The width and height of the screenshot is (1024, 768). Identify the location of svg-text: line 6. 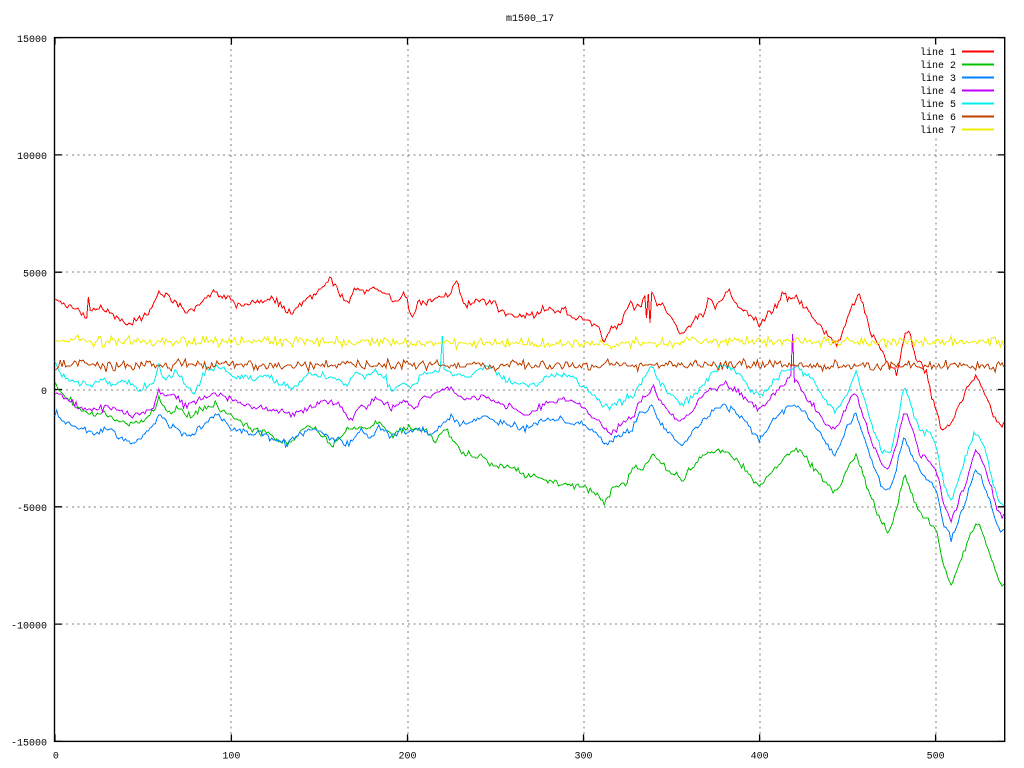
(938, 118).